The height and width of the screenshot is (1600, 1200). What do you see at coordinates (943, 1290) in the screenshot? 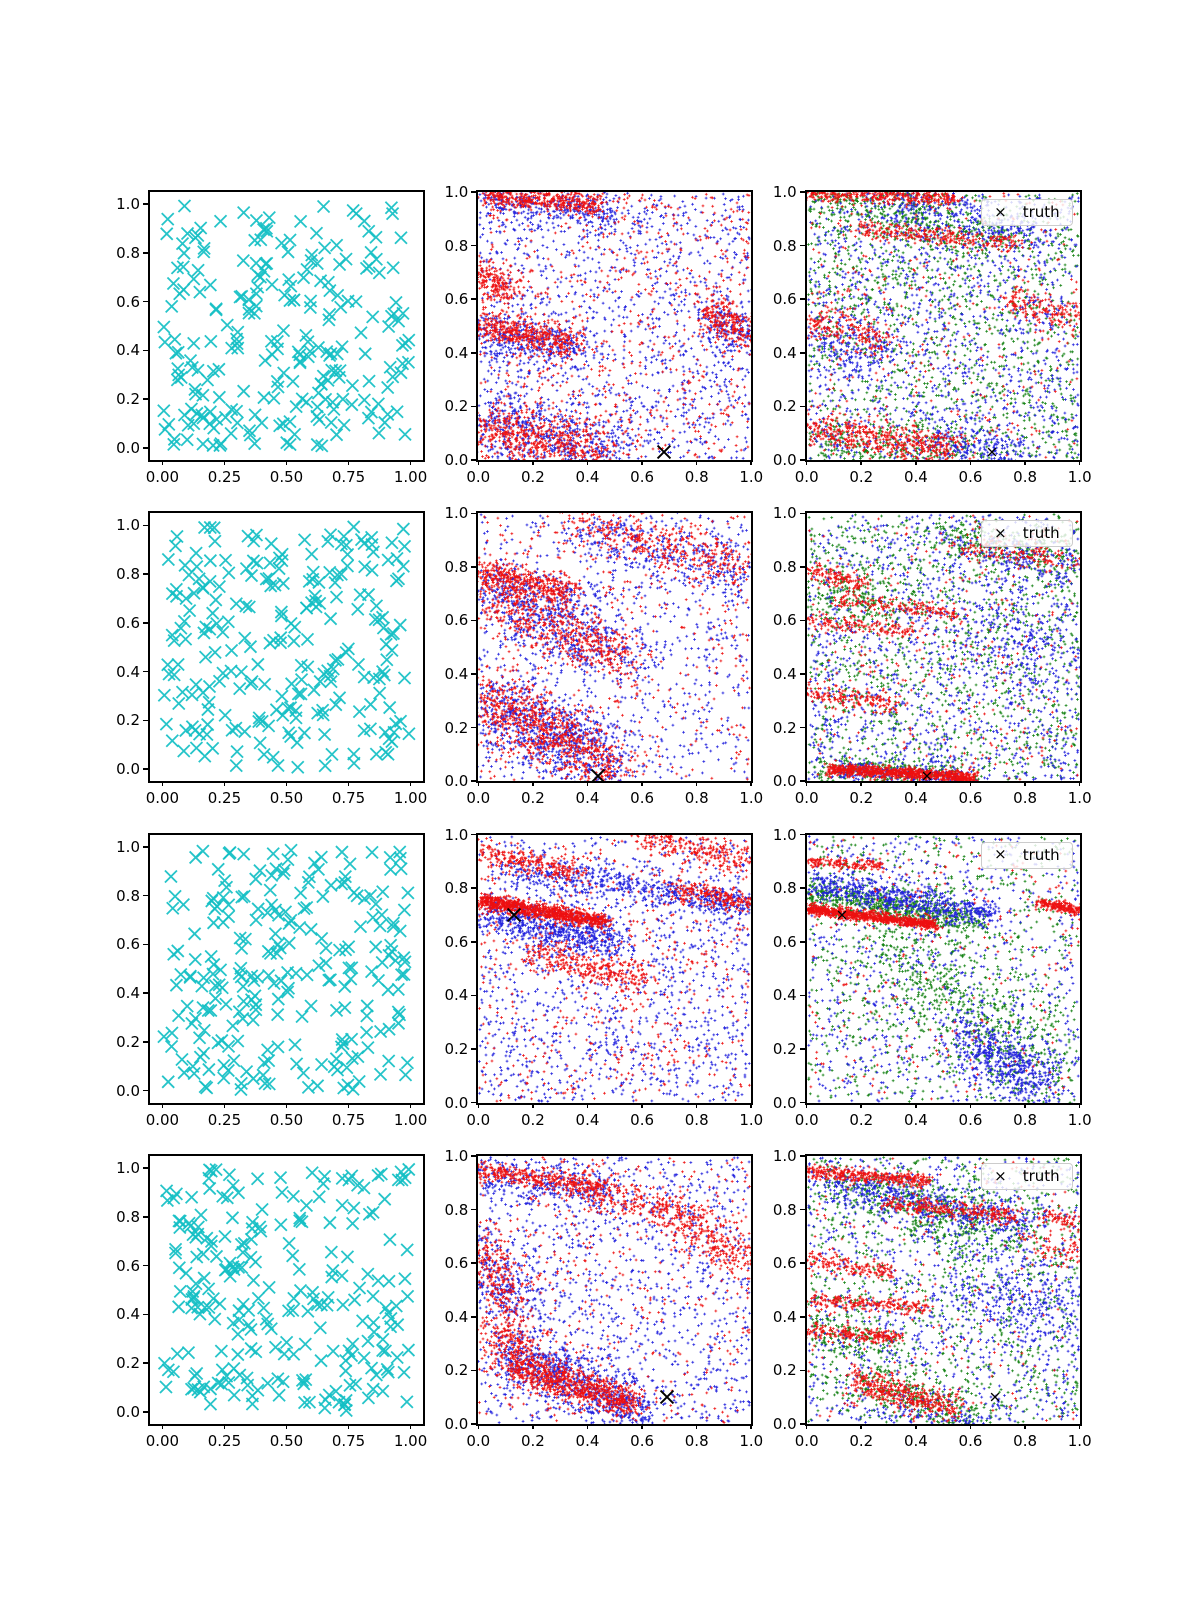
I see `scatter-canvas-r4c3` at bounding box center [943, 1290].